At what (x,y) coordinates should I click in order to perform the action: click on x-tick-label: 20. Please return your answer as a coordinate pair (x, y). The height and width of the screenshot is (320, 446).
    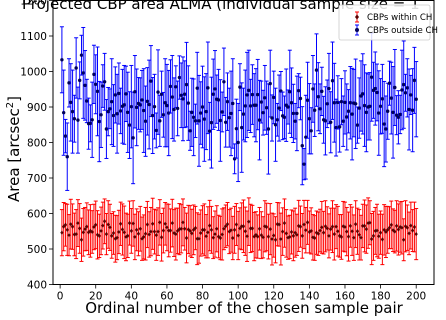
    Looking at the image, I should click on (95, 297).